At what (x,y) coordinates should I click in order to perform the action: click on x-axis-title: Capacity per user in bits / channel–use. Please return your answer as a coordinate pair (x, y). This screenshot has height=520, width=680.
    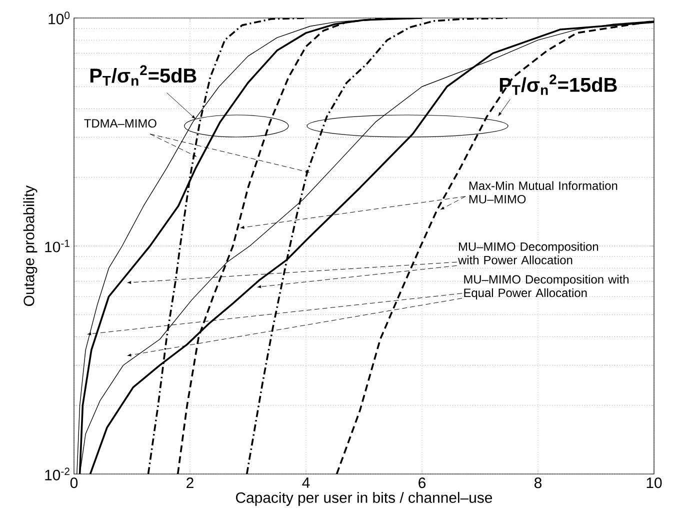
    Looking at the image, I should click on (364, 499).